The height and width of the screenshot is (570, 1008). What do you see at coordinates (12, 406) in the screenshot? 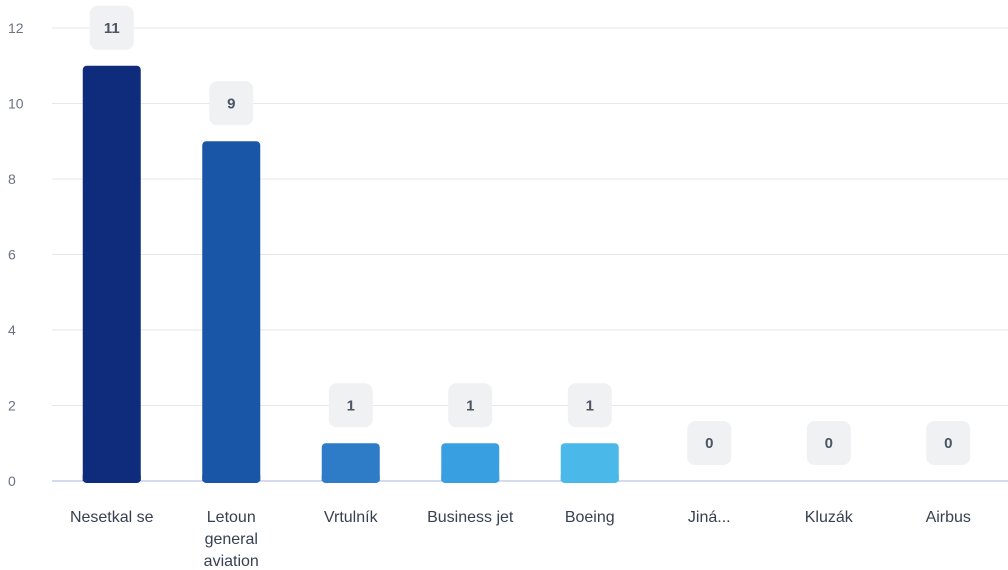
I see `y-tick-label: 2` at bounding box center [12, 406].